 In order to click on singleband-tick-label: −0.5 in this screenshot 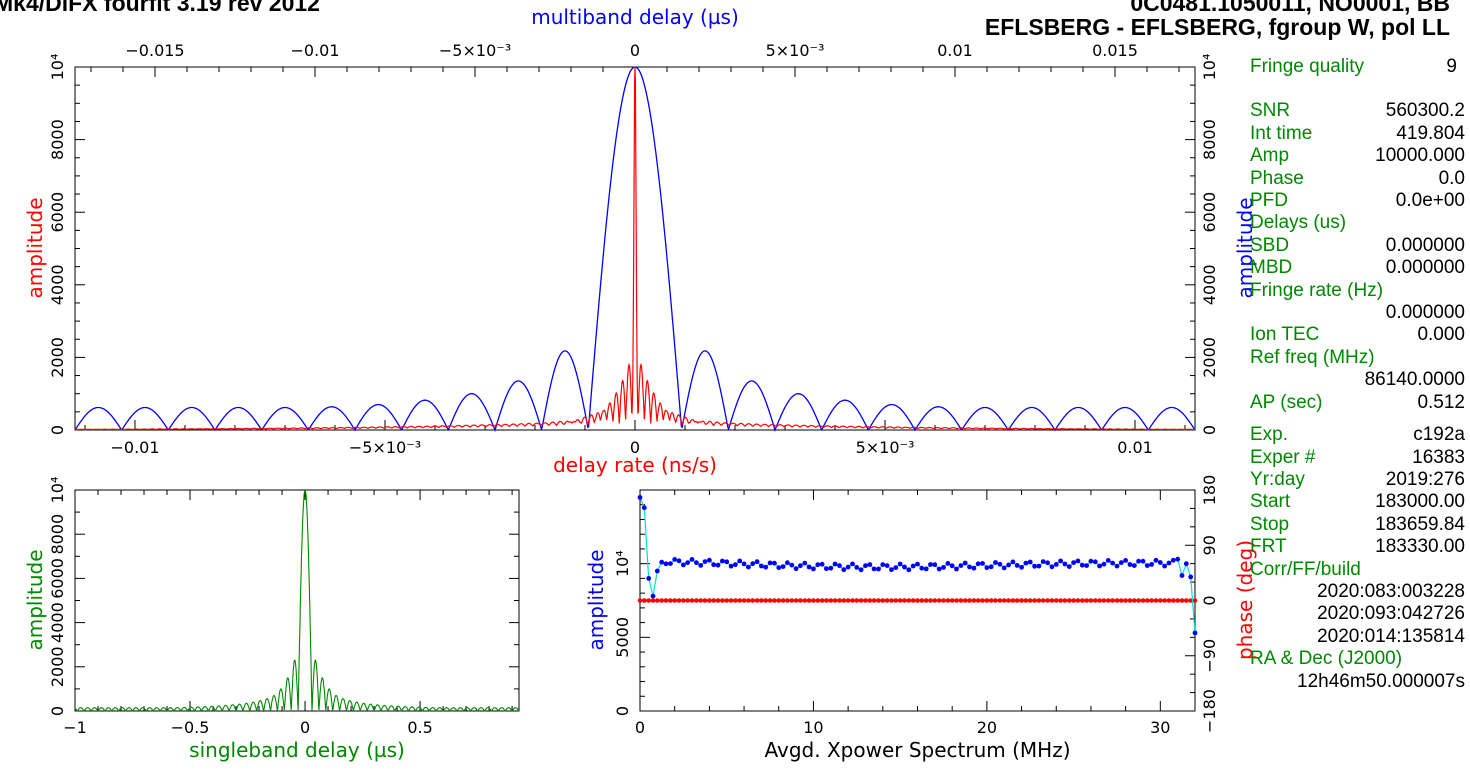, I will do `click(190, 727)`.